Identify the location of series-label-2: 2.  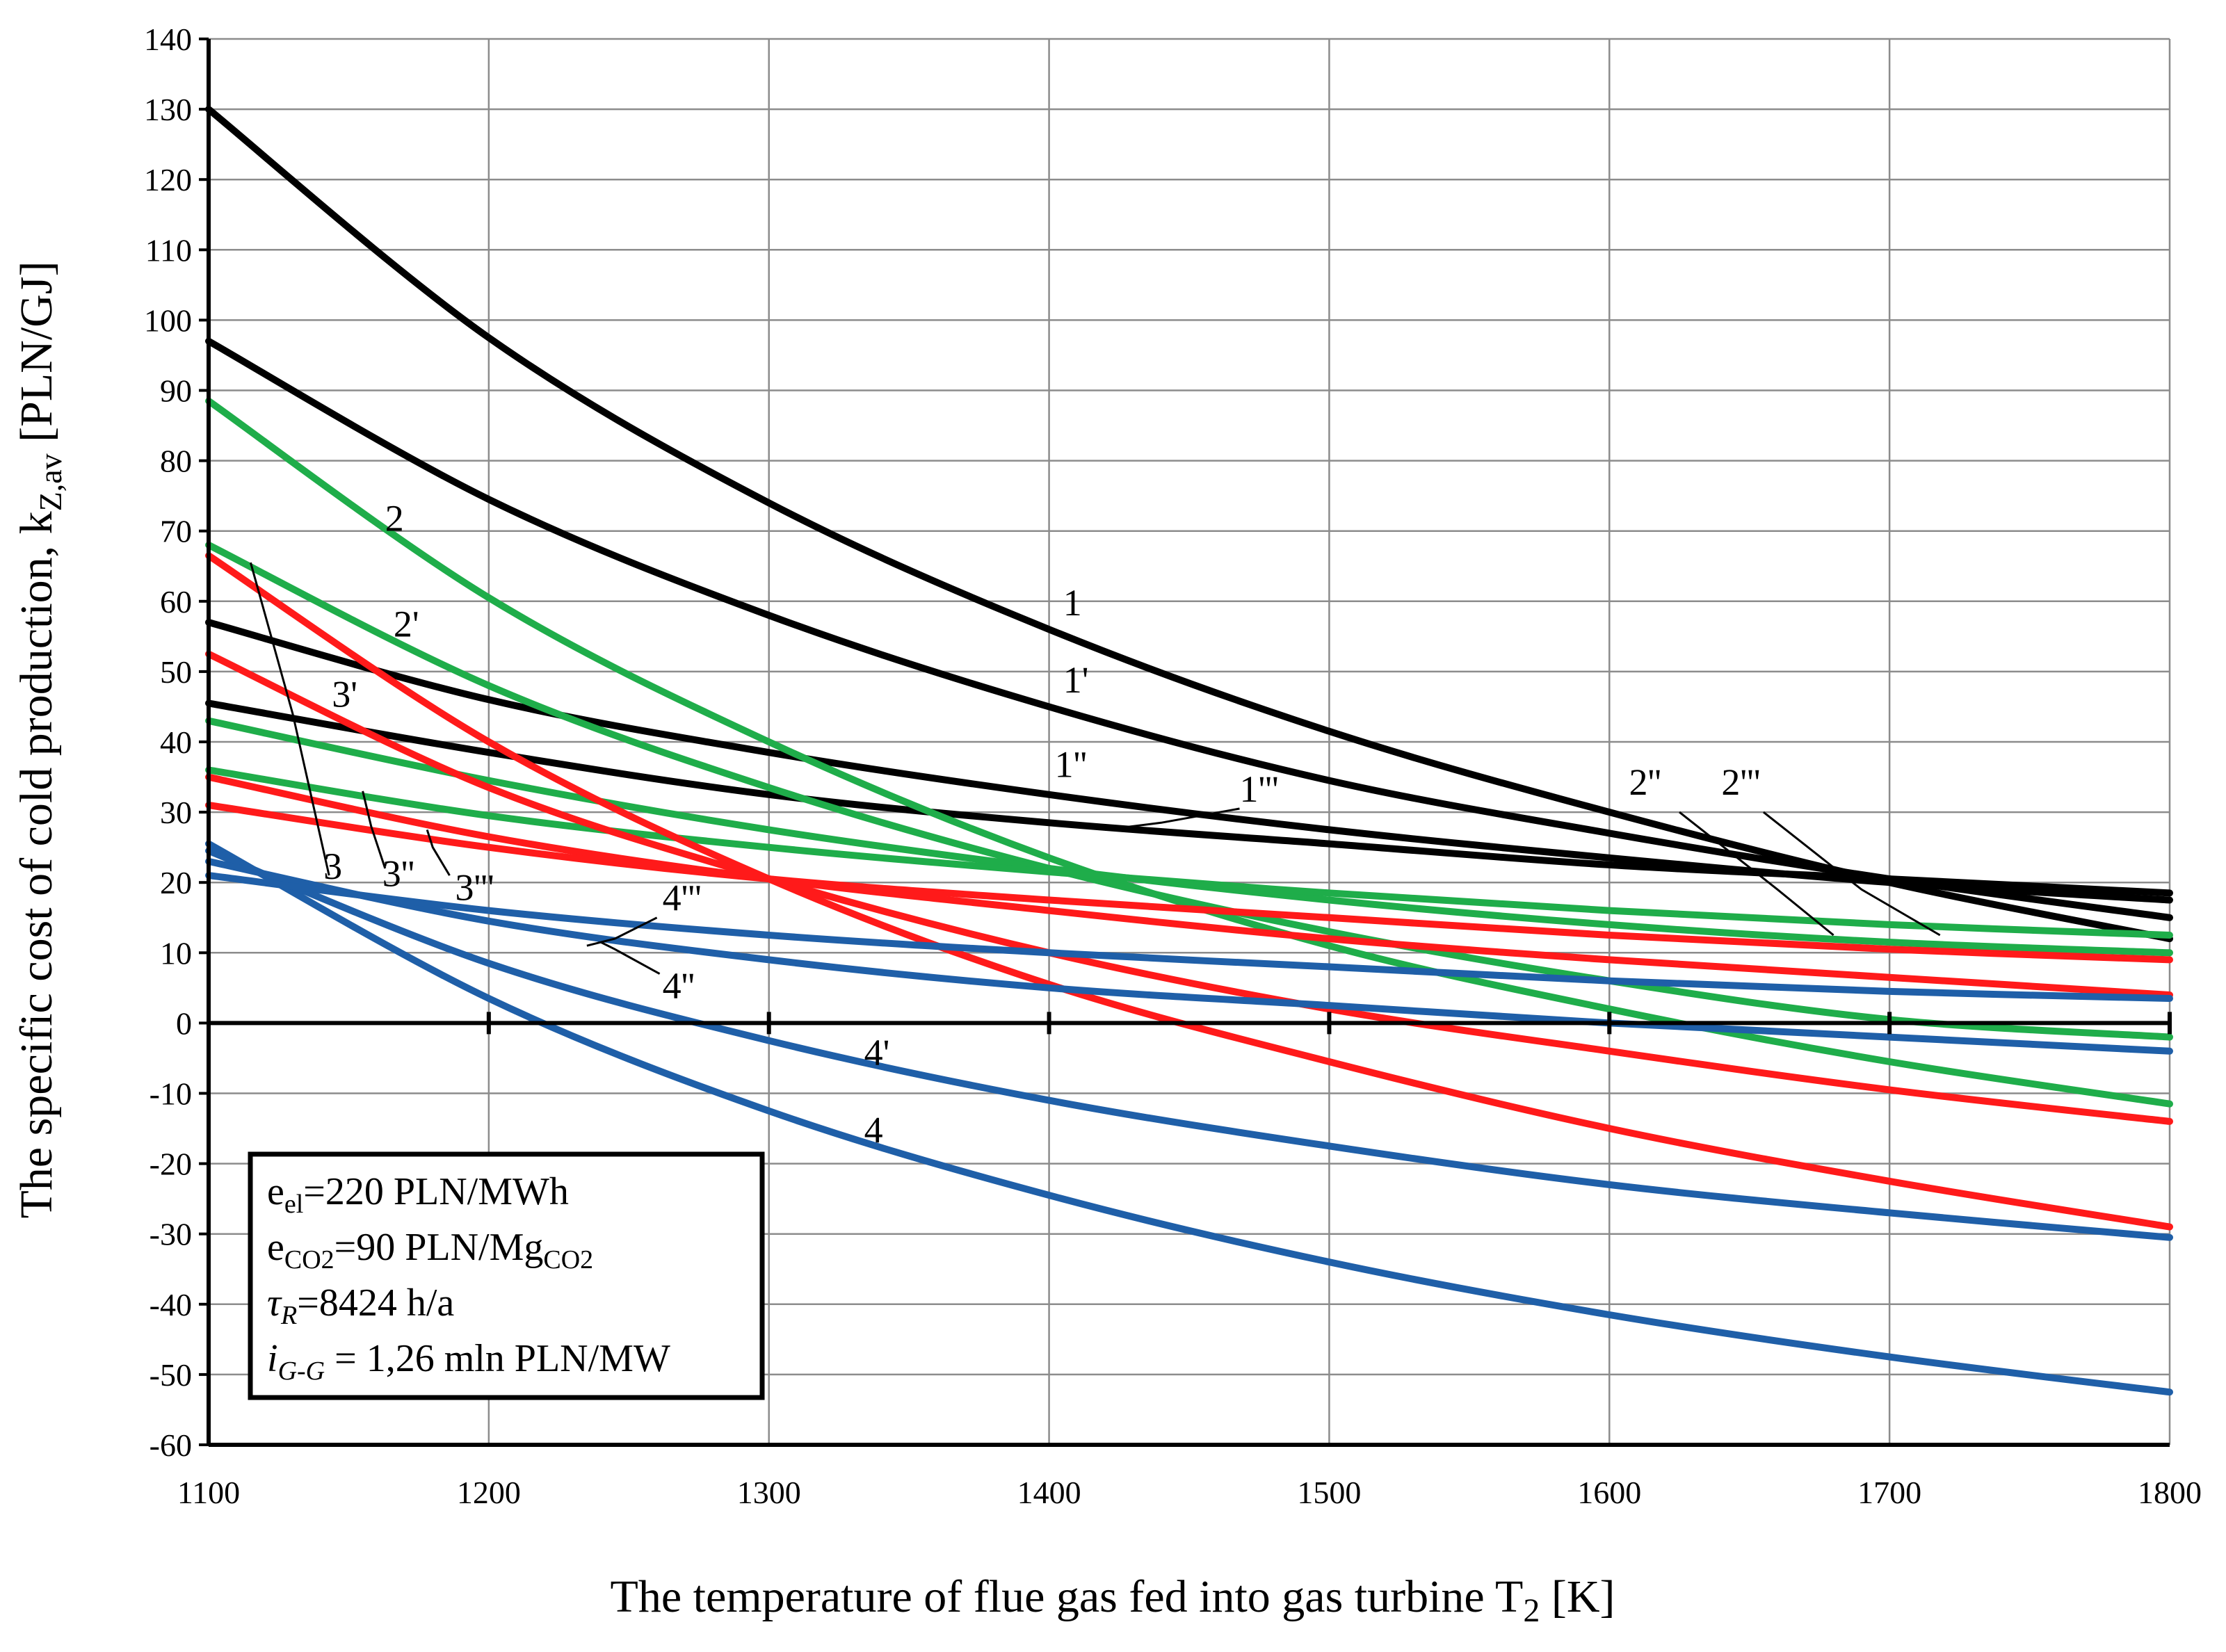
(394, 519).